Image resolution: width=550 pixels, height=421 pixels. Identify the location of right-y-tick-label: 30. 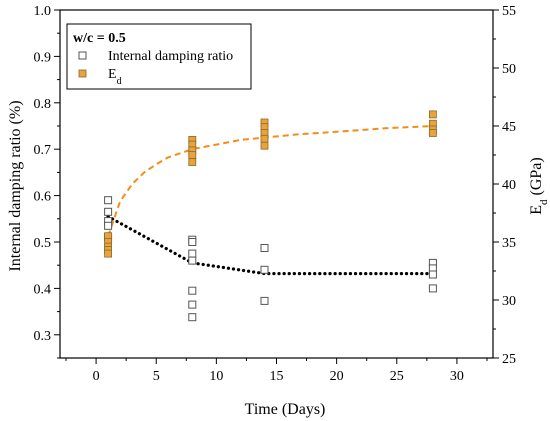
(509, 301).